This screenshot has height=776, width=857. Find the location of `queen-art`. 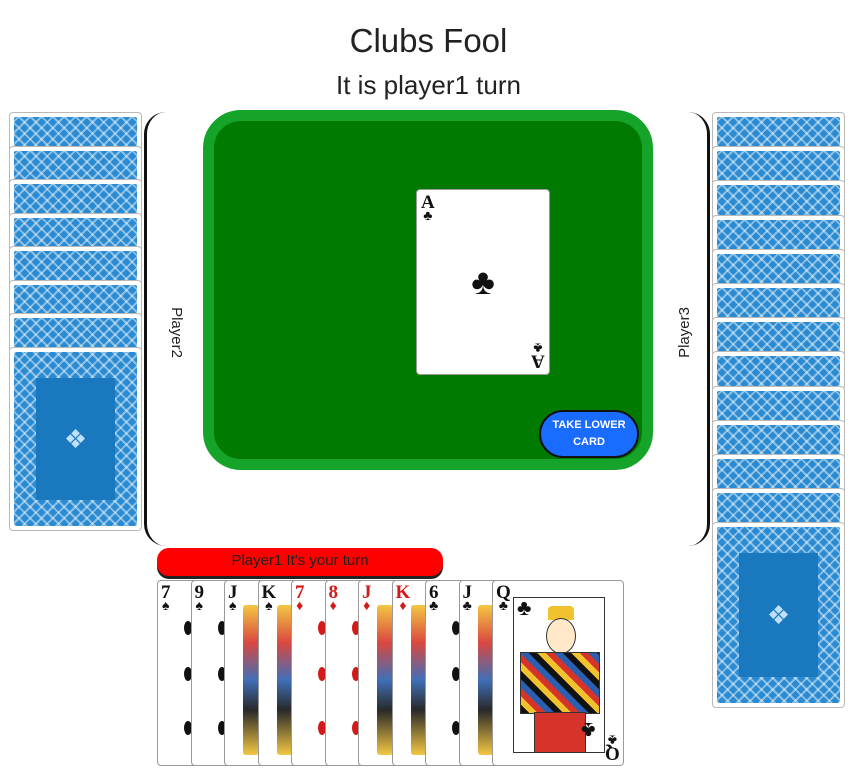

queen-art is located at coordinates (559, 675).